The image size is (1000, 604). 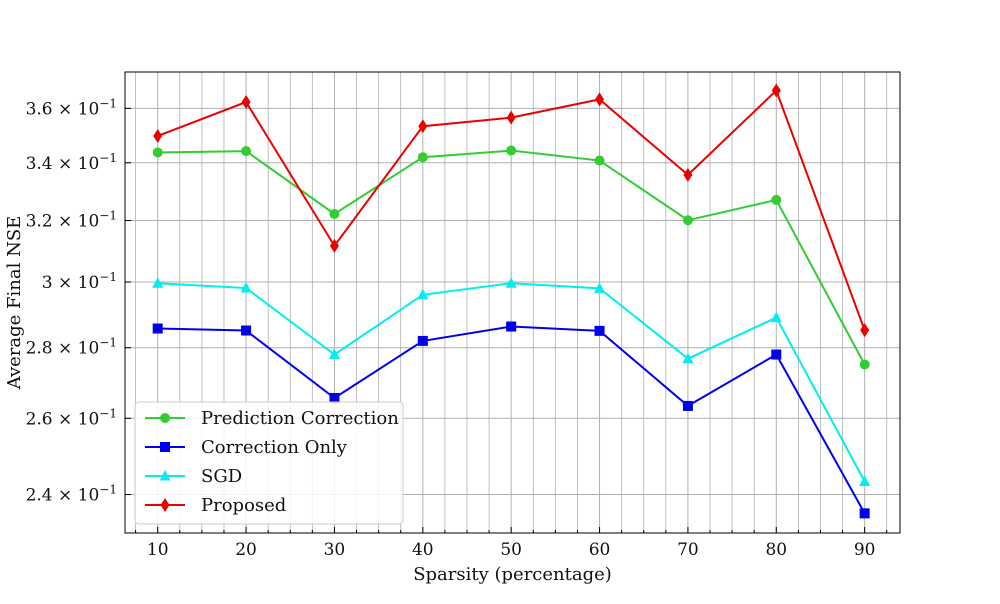 I want to click on y-tick-label: 2.6 × 10⁻¹, so click(x=71, y=417).